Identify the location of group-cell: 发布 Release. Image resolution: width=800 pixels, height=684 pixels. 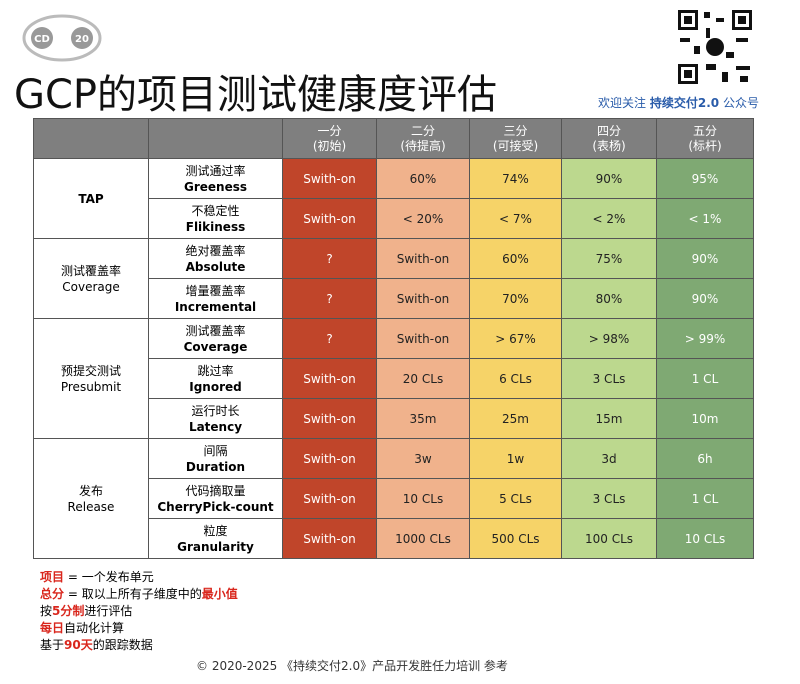
(91, 498).